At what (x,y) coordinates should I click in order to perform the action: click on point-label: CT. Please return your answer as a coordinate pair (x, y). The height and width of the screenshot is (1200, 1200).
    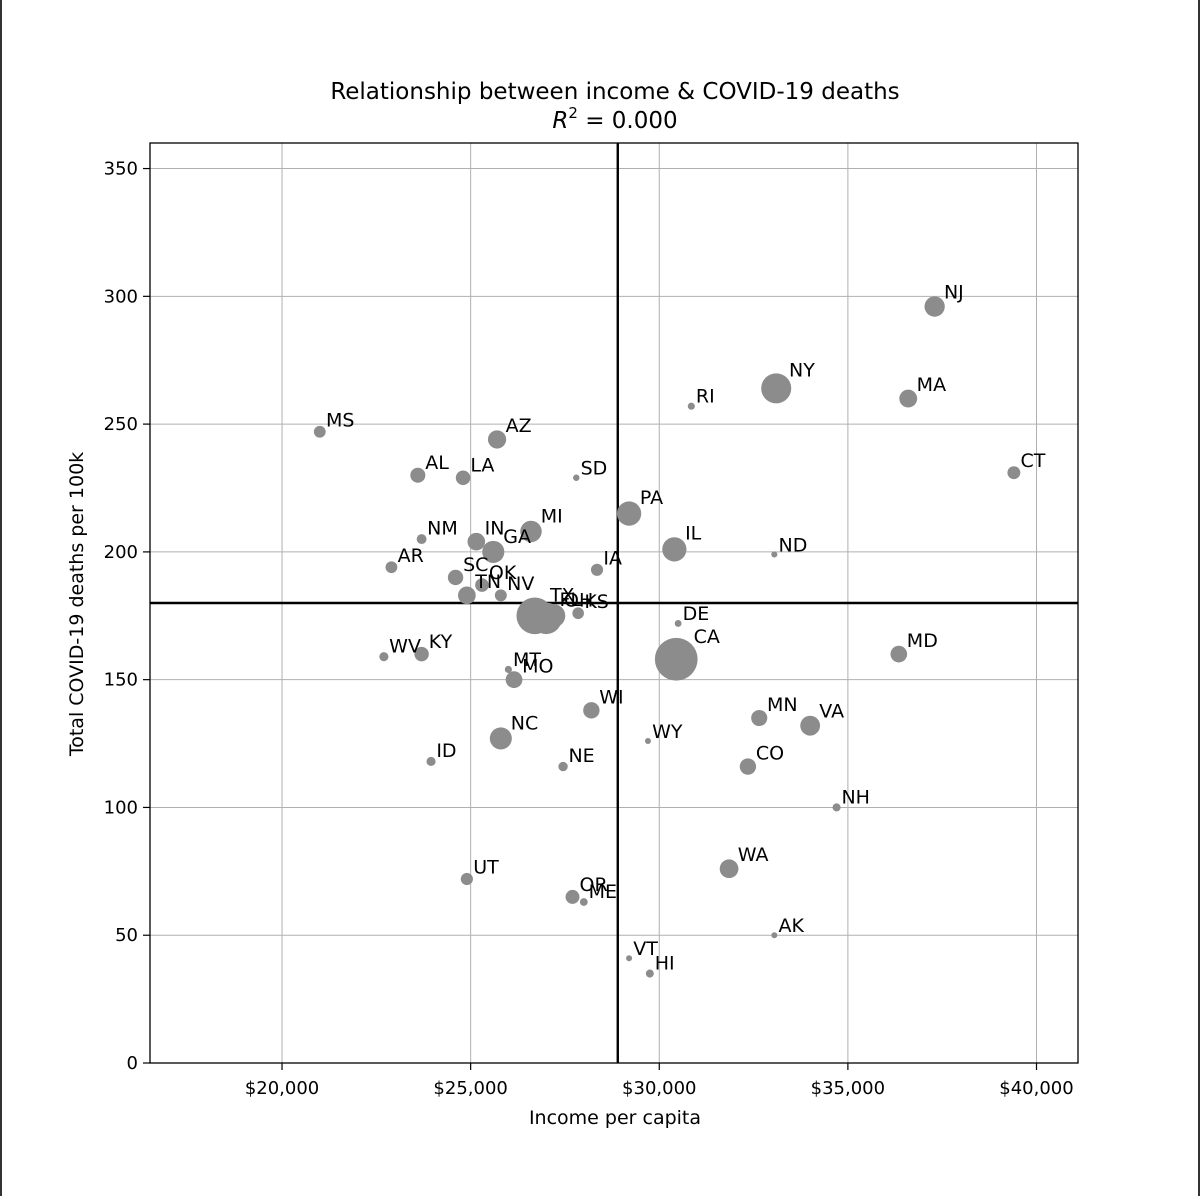
    Looking at the image, I should click on (1033, 461).